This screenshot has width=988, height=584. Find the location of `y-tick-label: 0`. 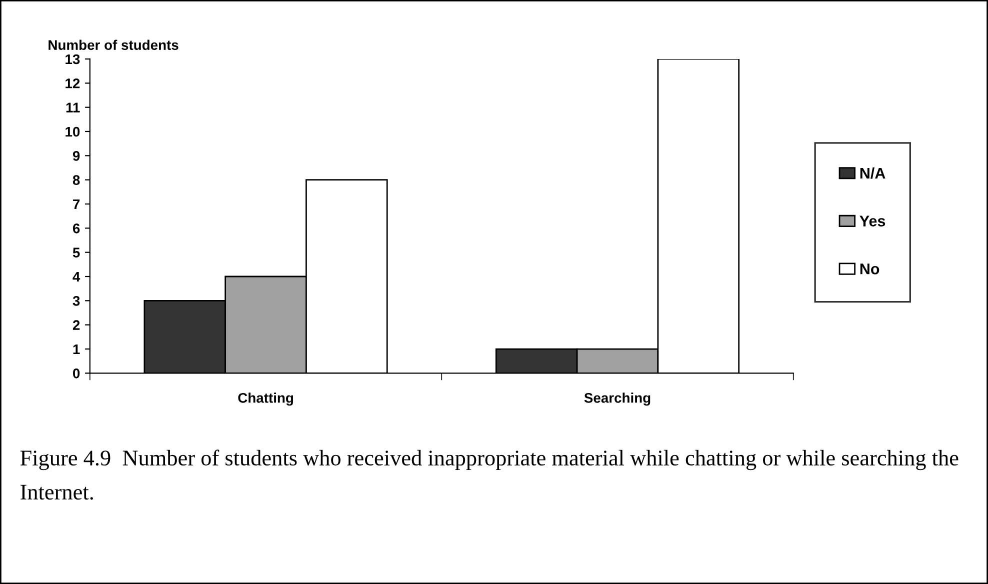

y-tick-label: 0 is located at coordinates (76, 373).